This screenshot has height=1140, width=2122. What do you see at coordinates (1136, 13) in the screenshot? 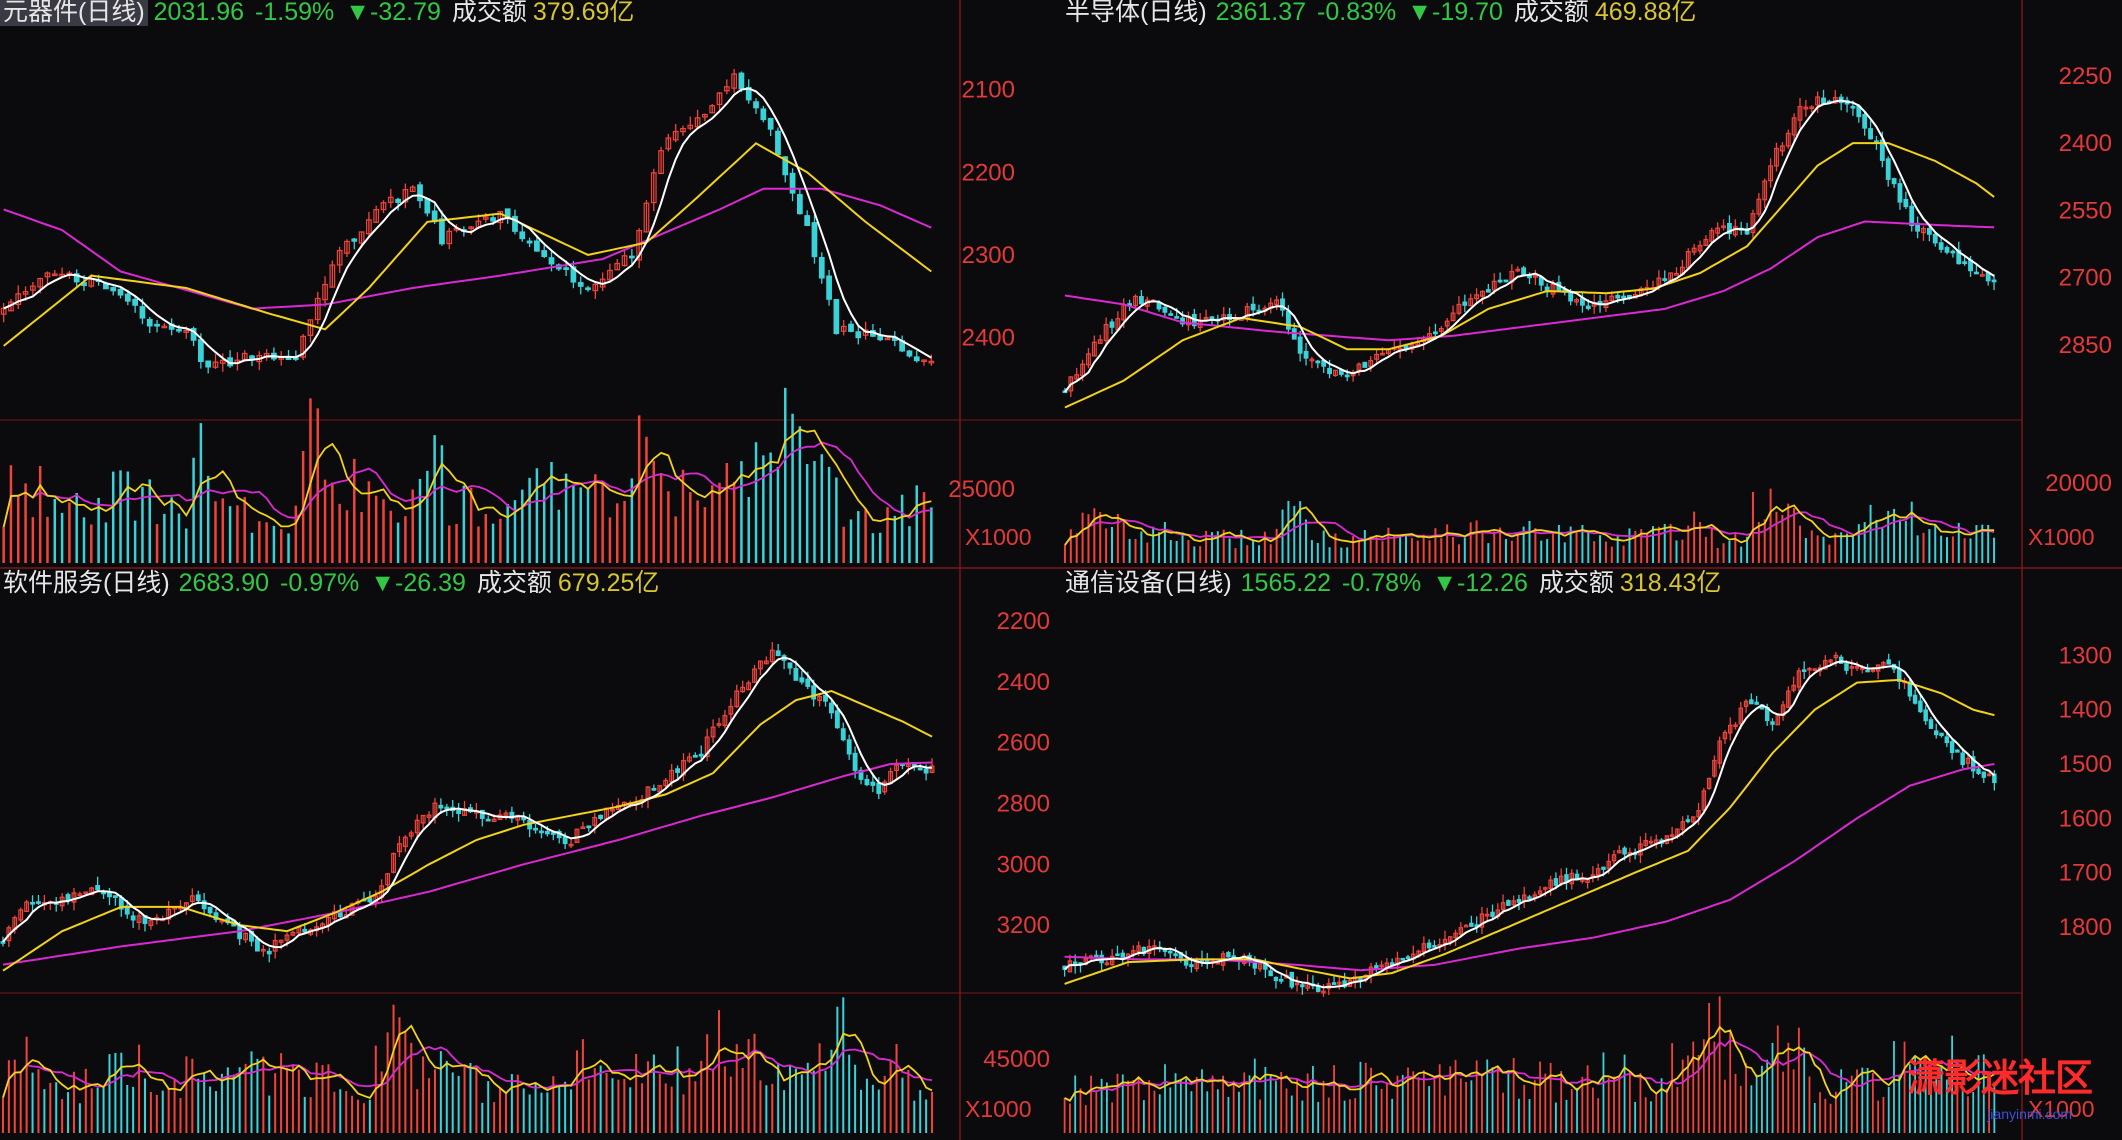
I see `panel-name: 半导体(日线)` at bounding box center [1136, 13].